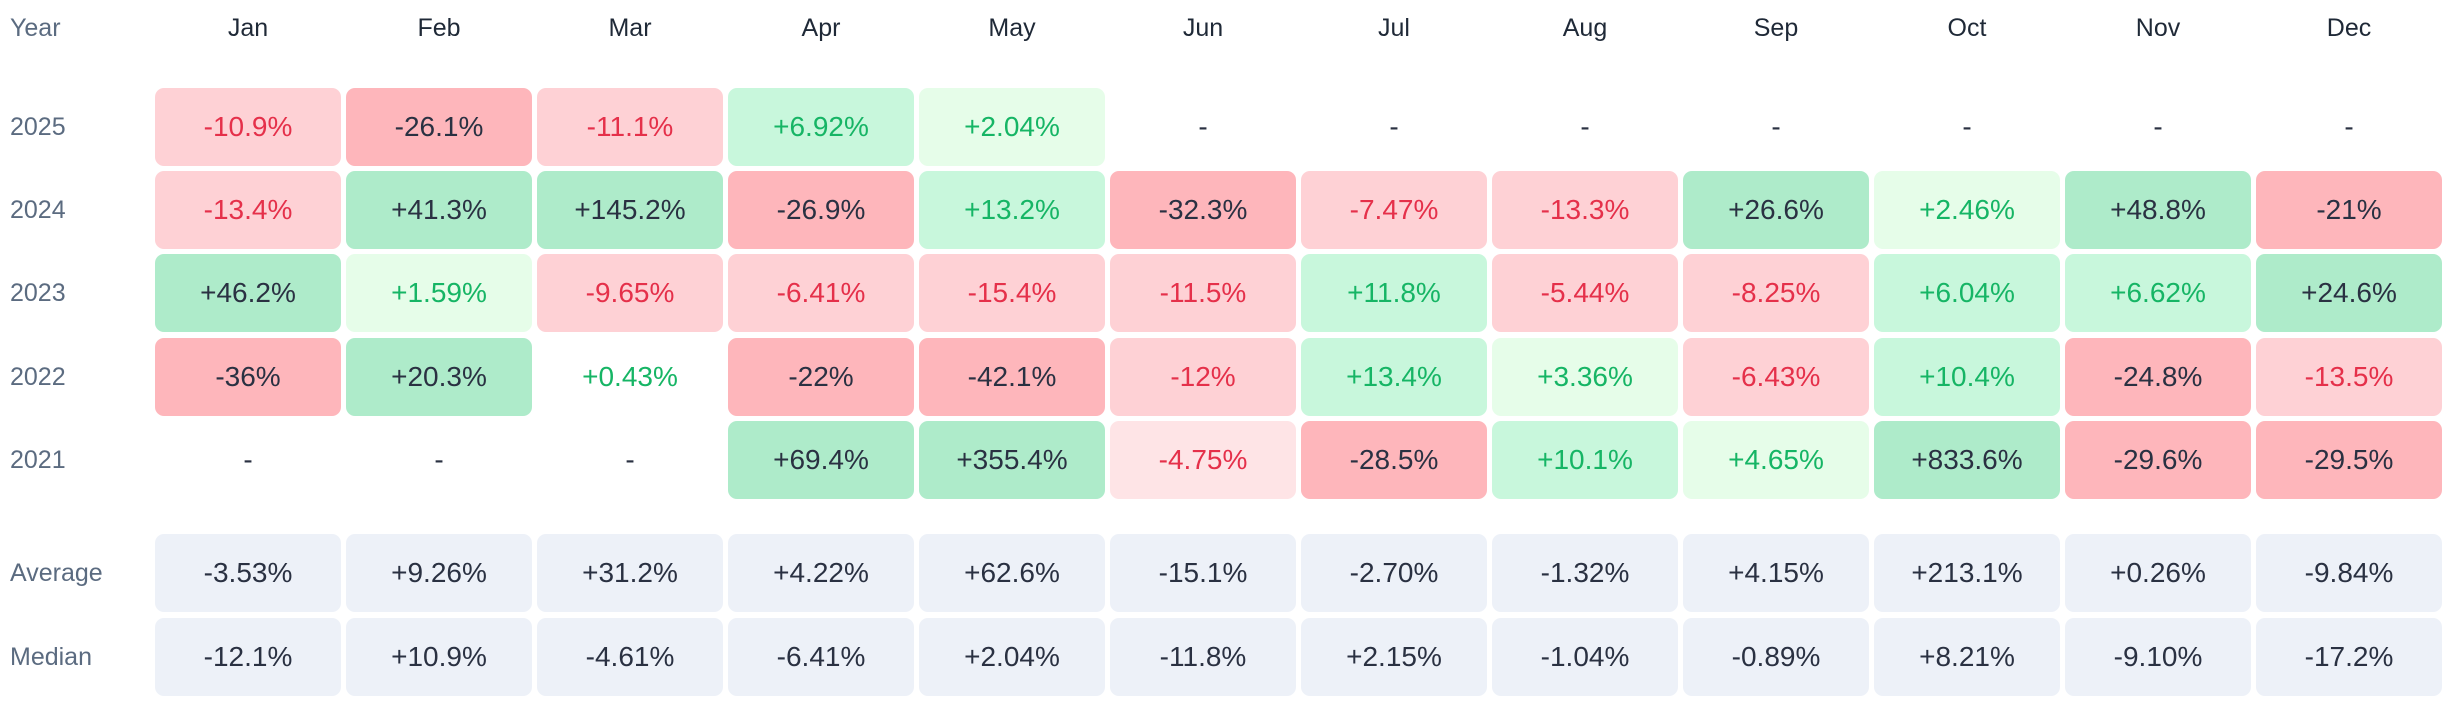  Describe the element at coordinates (2158, 657) in the screenshot. I see `median-cell-nov: -9.10%` at that location.